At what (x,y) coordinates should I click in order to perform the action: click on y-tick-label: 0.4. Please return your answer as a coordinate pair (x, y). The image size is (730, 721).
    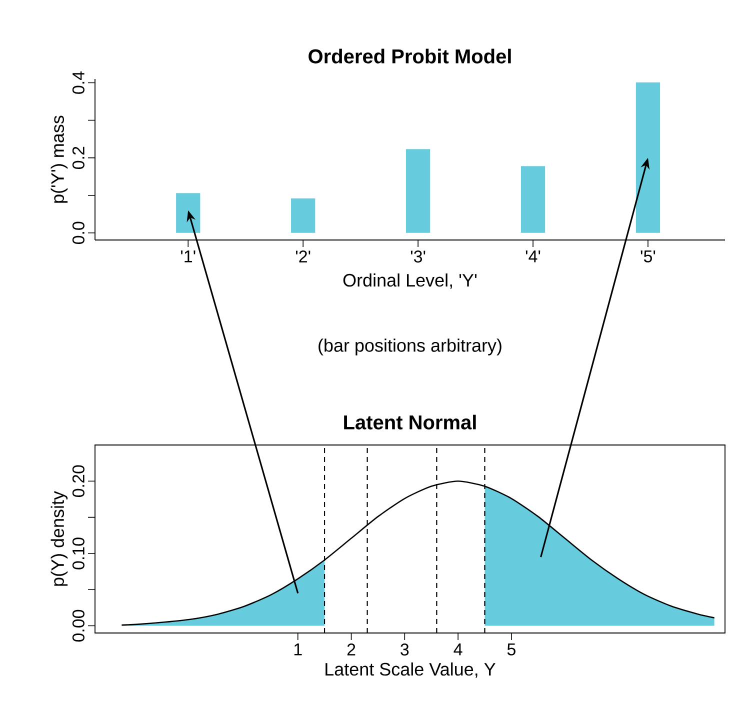
    Looking at the image, I should click on (78, 82).